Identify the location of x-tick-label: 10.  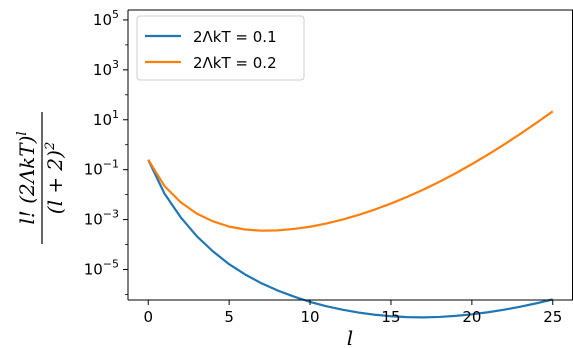
(309, 317).